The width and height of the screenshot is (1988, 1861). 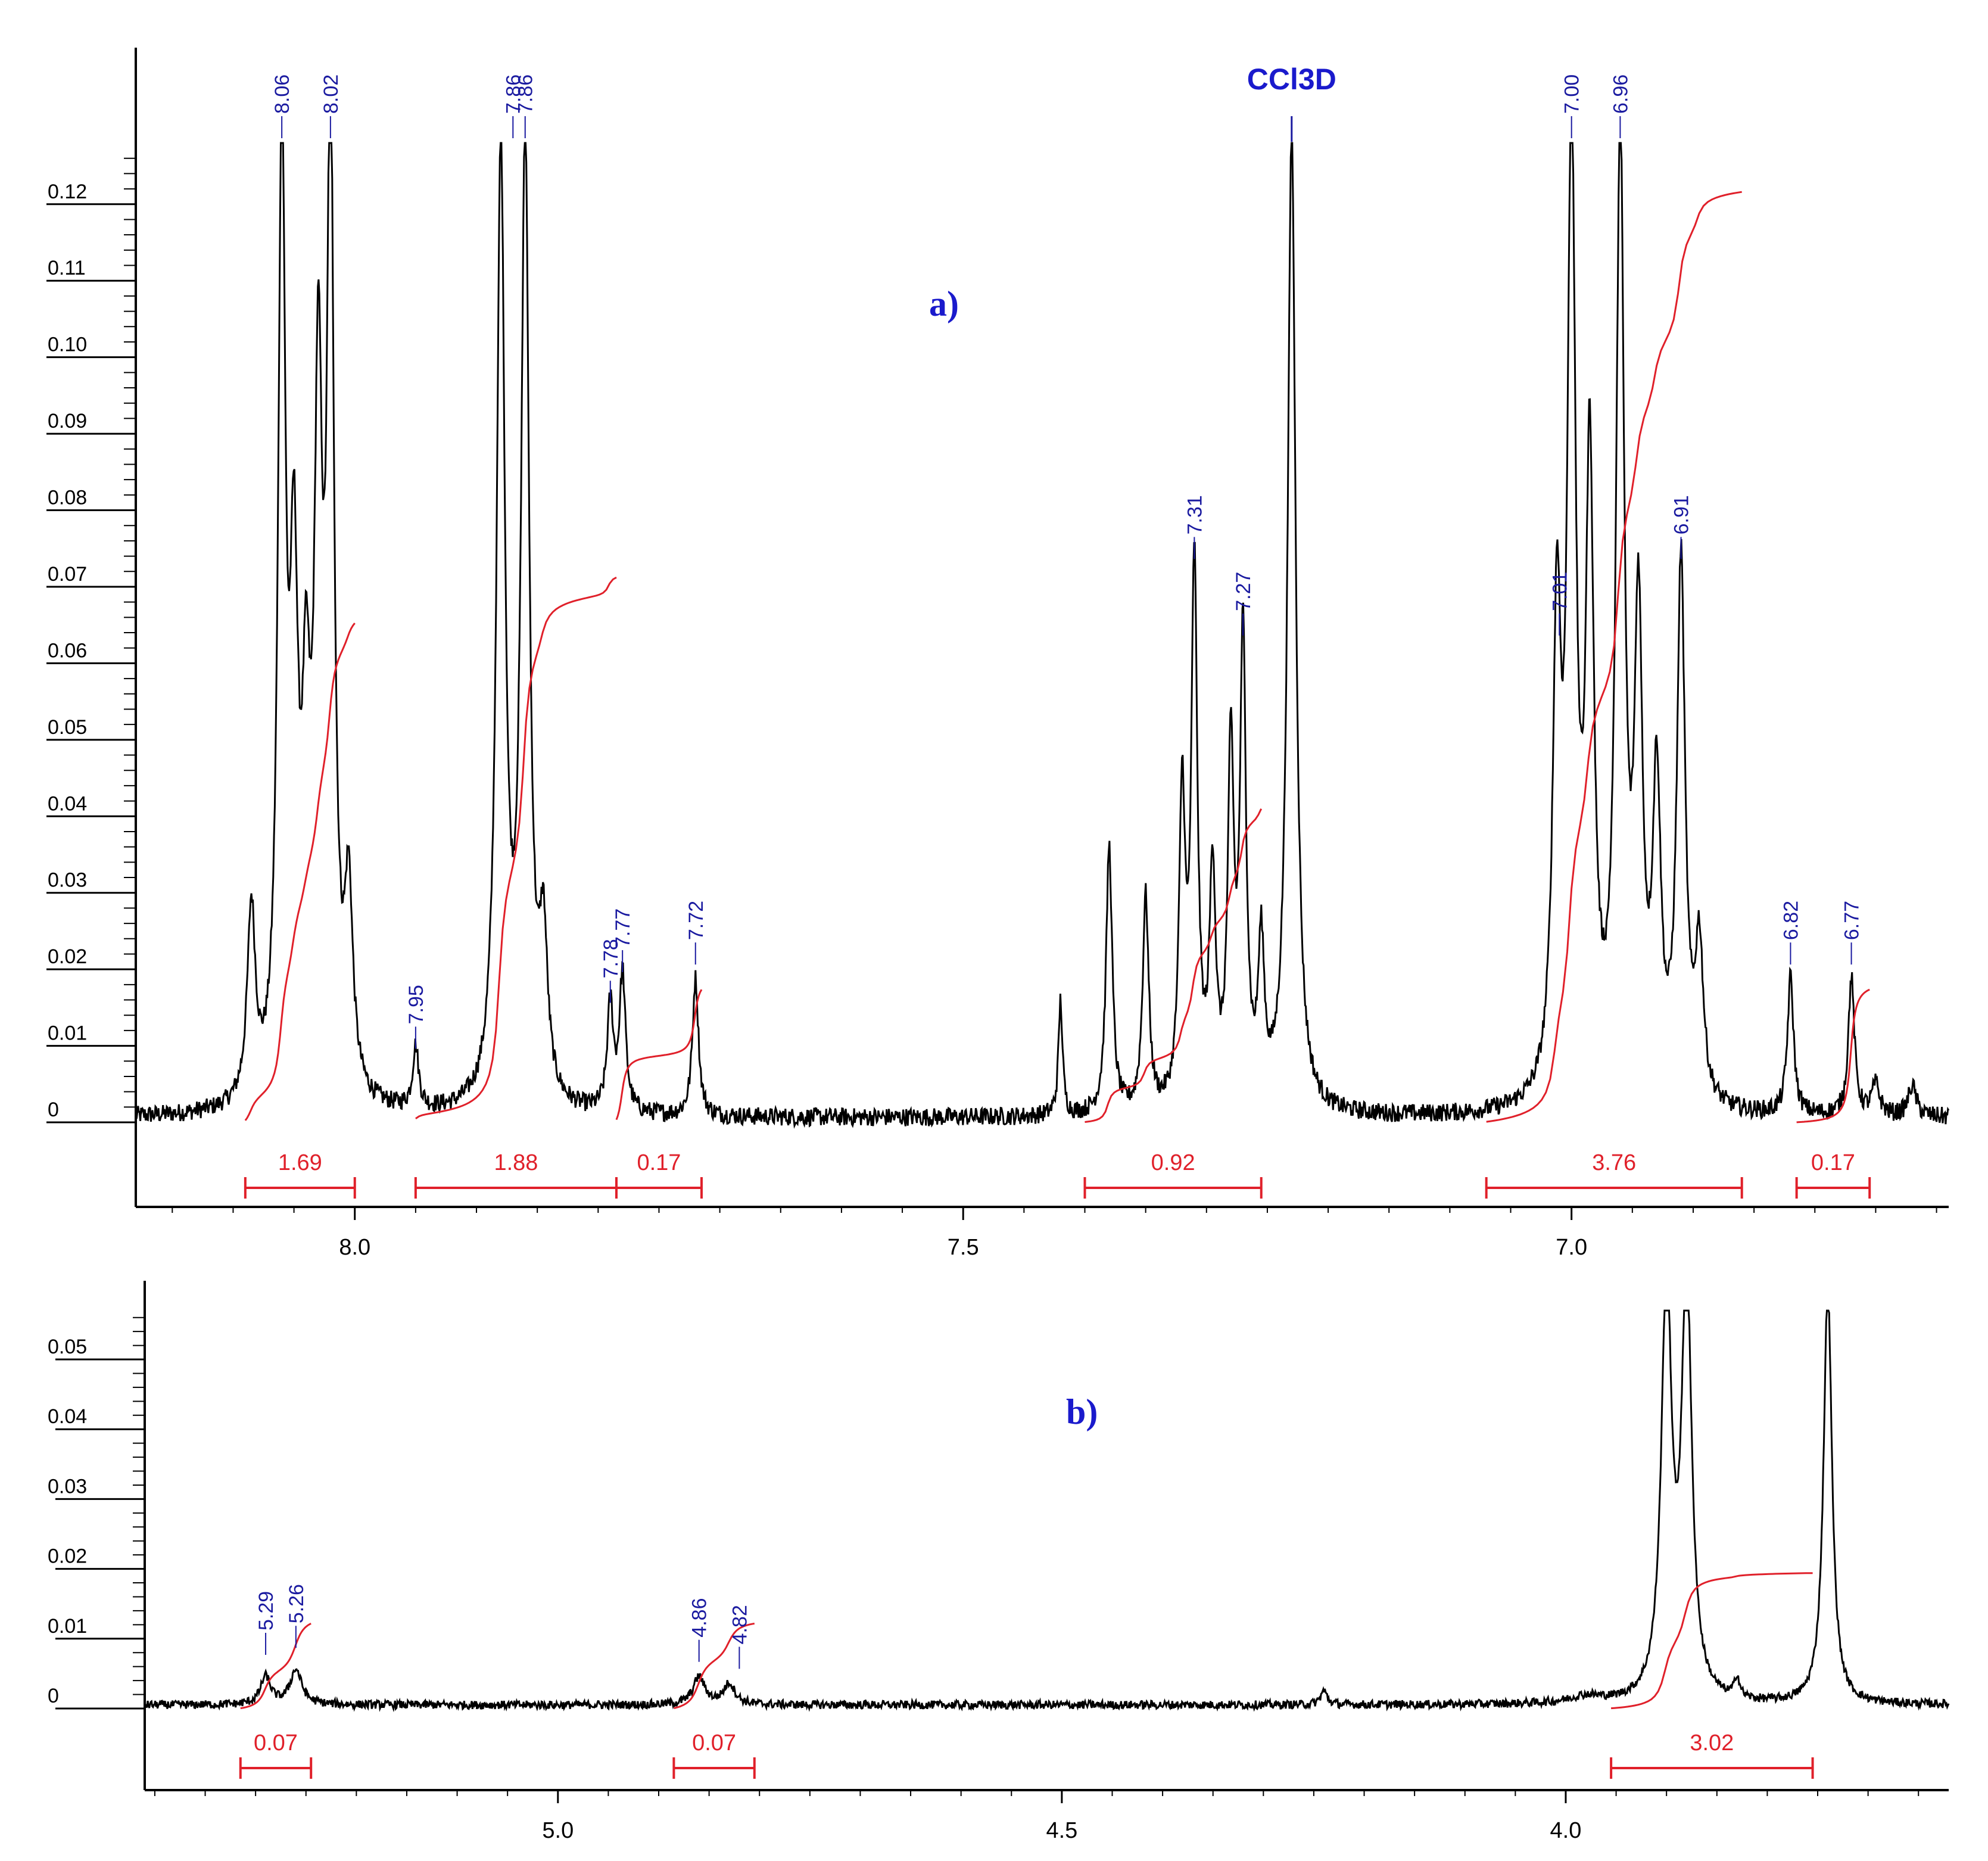 What do you see at coordinates (1566, 1830) in the screenshot?
I see `x-tick-label: 4.0` at bounding box center [1566, 1830].